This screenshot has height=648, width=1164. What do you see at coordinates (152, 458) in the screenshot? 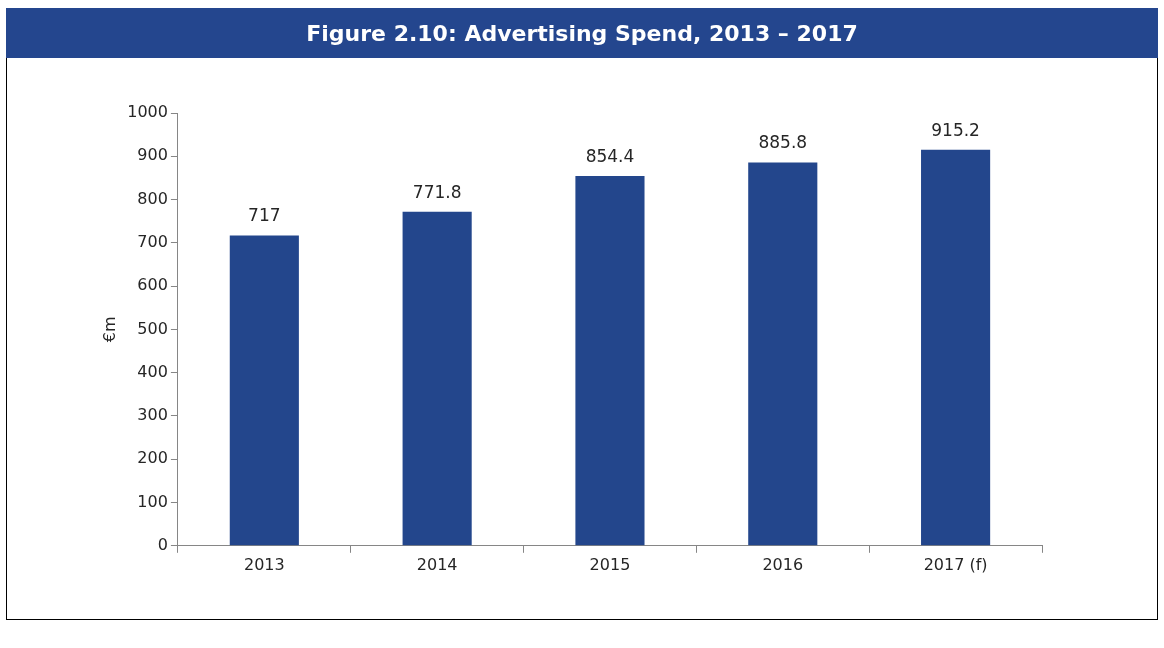
I see `y-tick-label: 200` at bounding box center [152, 458].